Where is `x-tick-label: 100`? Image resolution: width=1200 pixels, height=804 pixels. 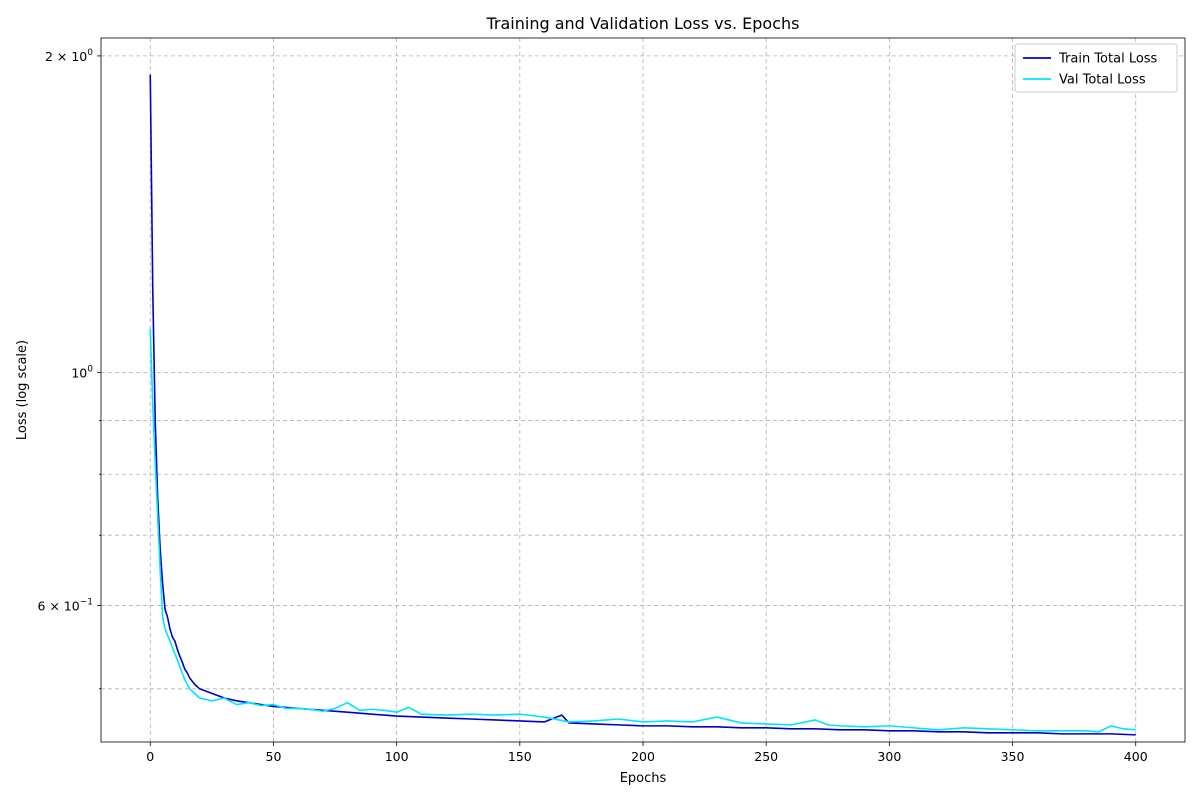
x-tick-label: 100 is located at coordinates (397, 756).